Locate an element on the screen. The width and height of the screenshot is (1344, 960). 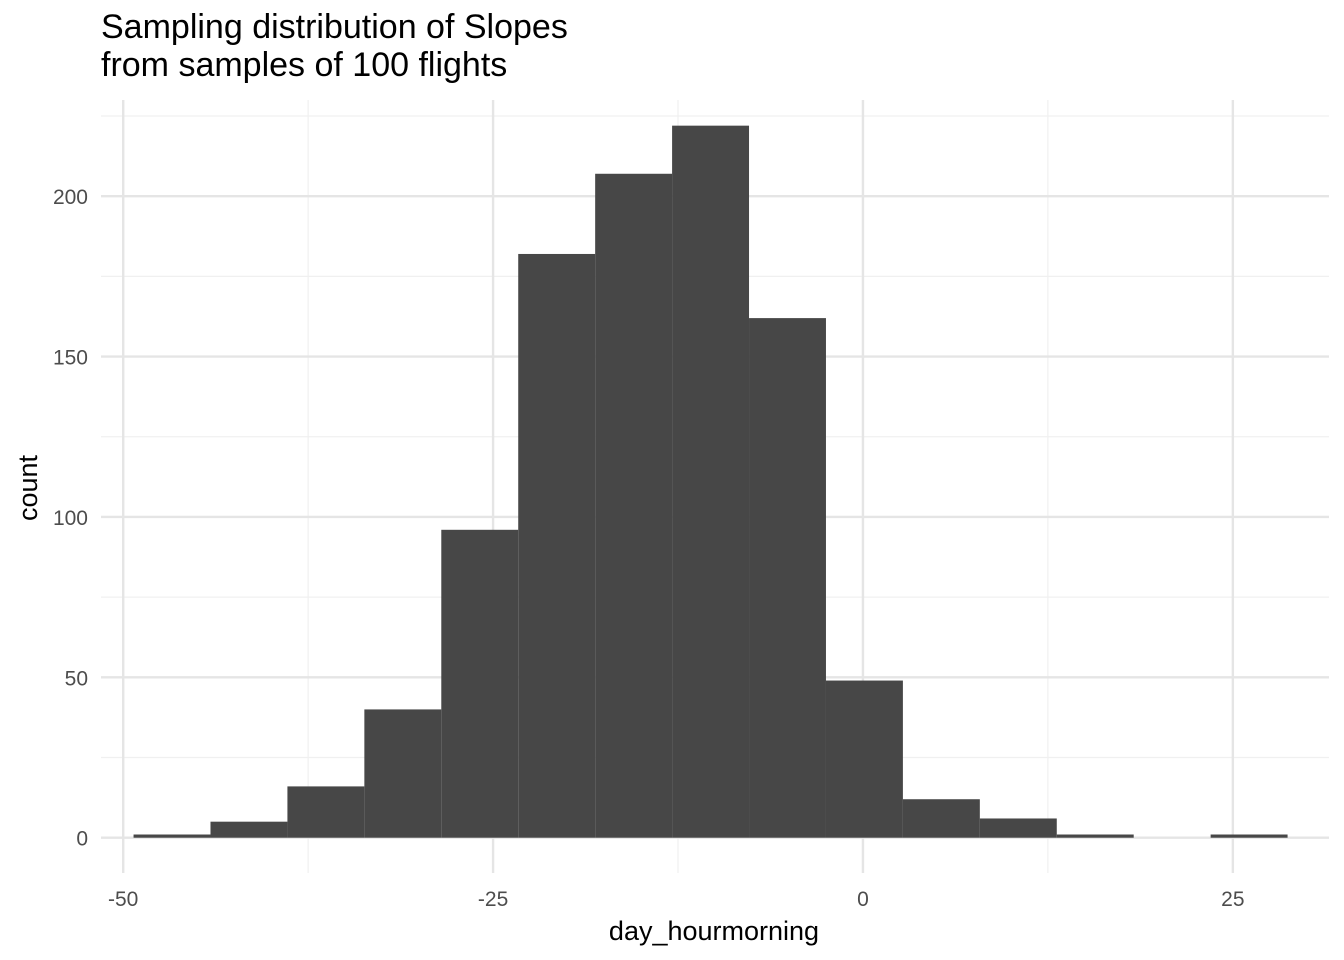
chart-title-line-1: Sampling distribution of Slopes is located at coordinates (334, 27).